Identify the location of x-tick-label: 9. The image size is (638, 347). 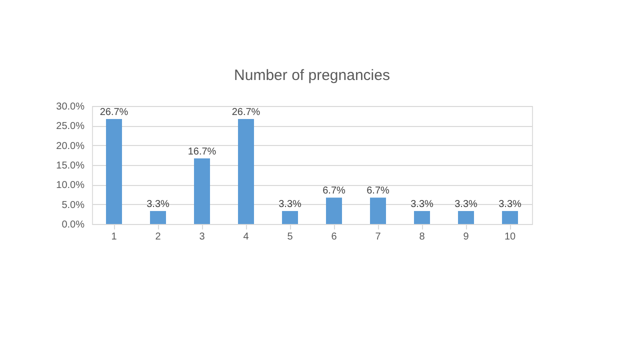
(466, 237).